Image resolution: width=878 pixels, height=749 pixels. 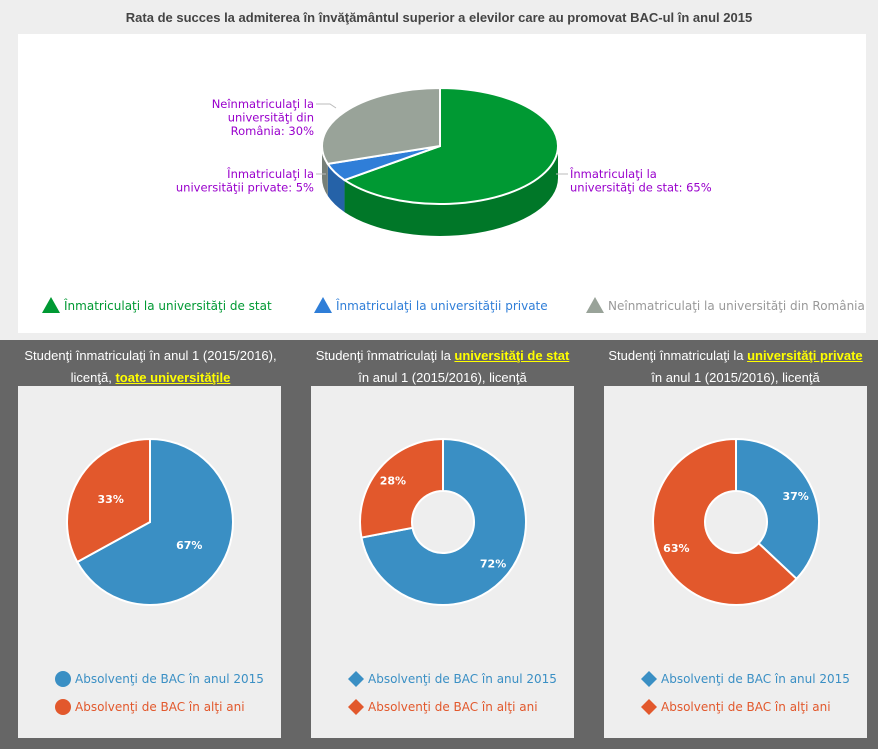 What do you see at coordinates (189, 545) in the screenshot?
I see `data-label: 67%` at bounding box center [189, 545].